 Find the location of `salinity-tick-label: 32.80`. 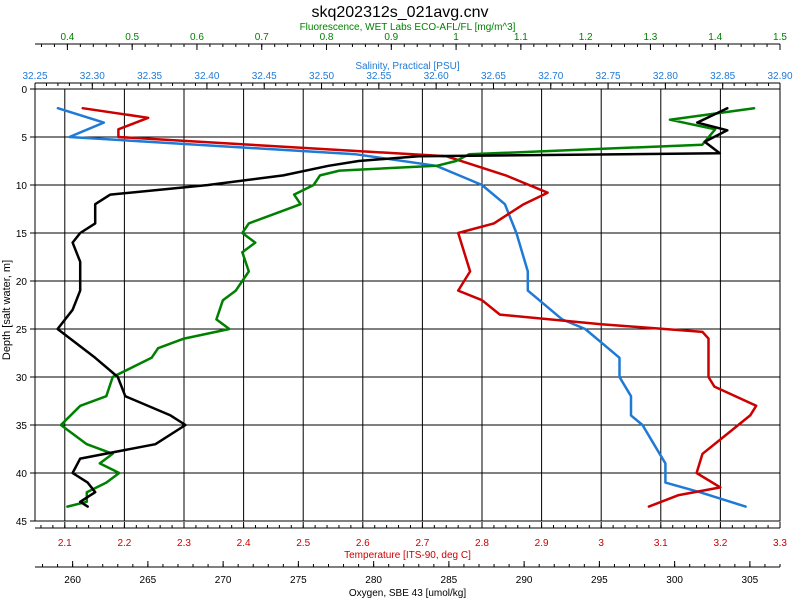

salinity-tick-label: 32.80 is located at coordinates (665, 76).